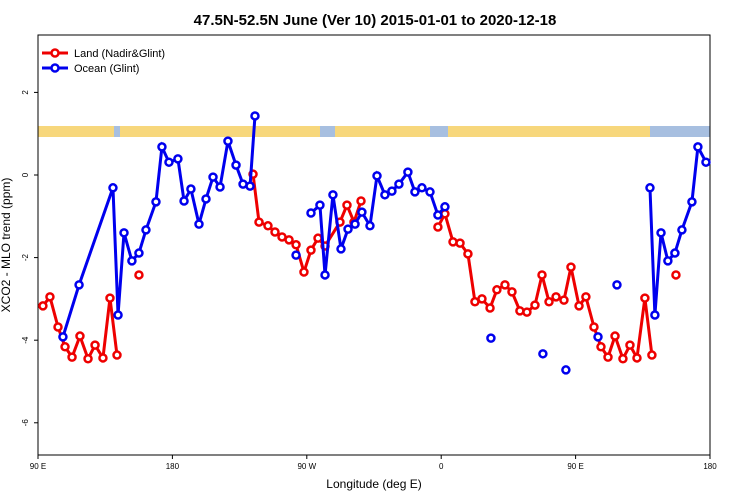 The image size is (750, 500). I want to click on x-tick-label: 90 W, so click(306, 466).